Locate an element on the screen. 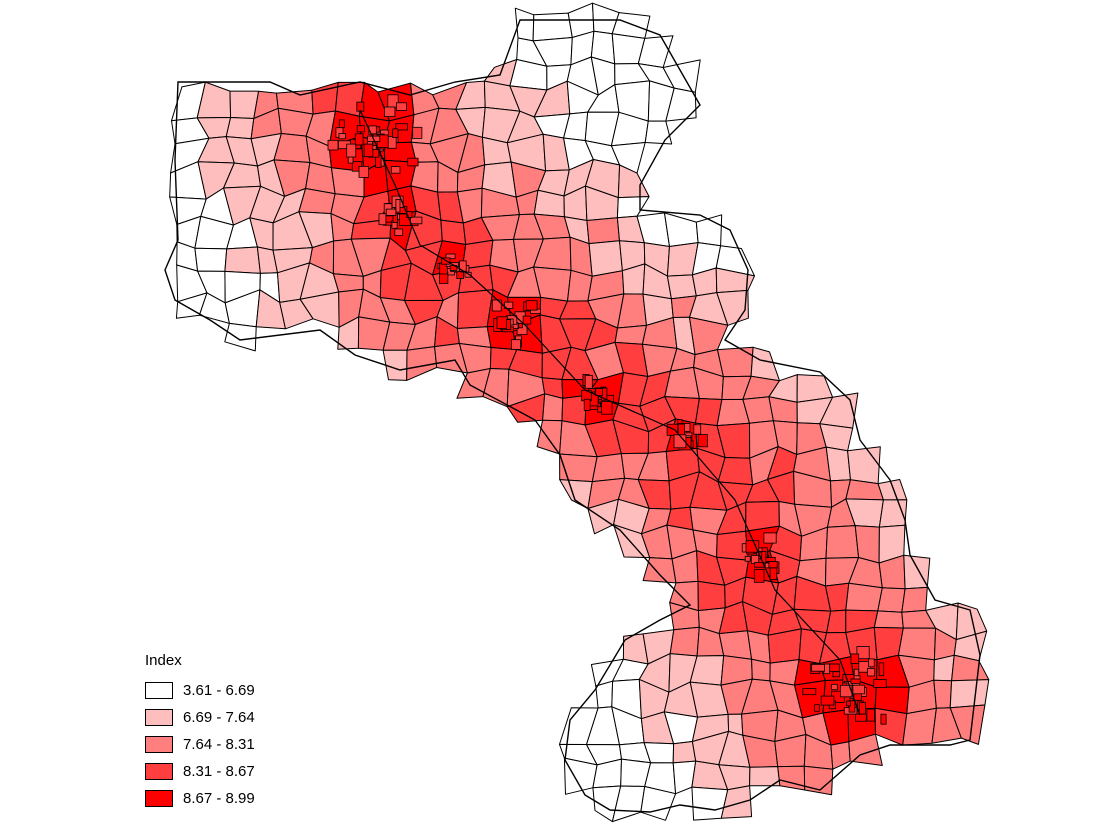 This screenshot has height=834, width=1097. legend-item: 3.61 - 6.69 is located at coordinates (215, 690).